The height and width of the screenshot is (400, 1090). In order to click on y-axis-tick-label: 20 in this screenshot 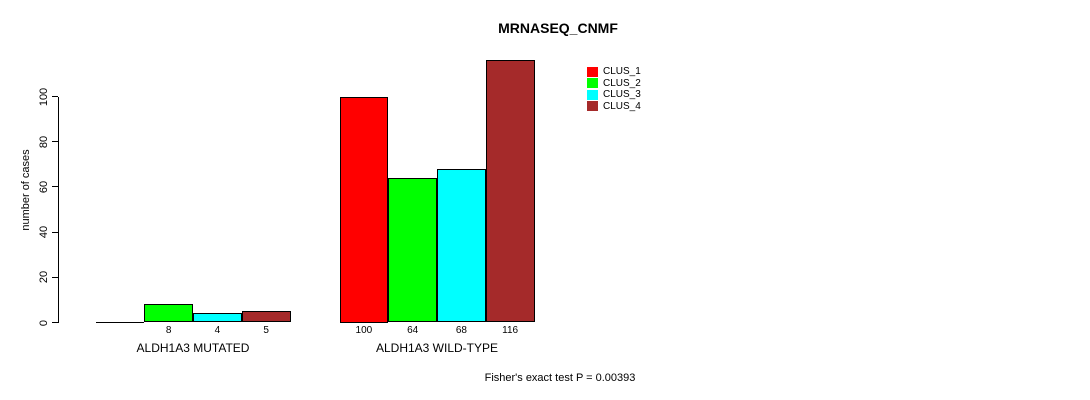, I will do `click(44, 277)`.